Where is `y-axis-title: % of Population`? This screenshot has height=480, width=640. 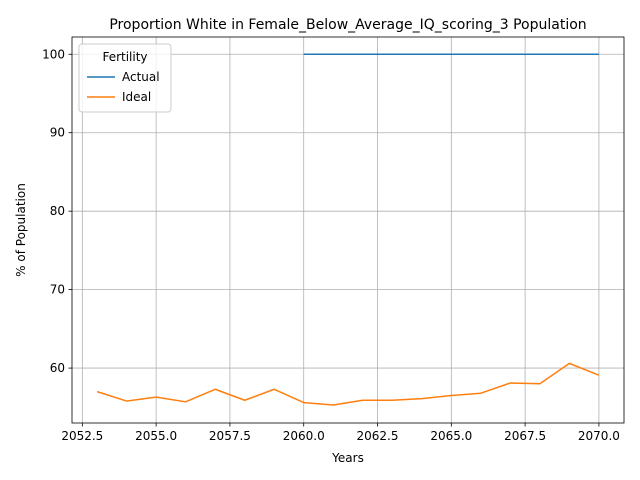
y-axis-title: % of Population is located at coordinates (21, 230).